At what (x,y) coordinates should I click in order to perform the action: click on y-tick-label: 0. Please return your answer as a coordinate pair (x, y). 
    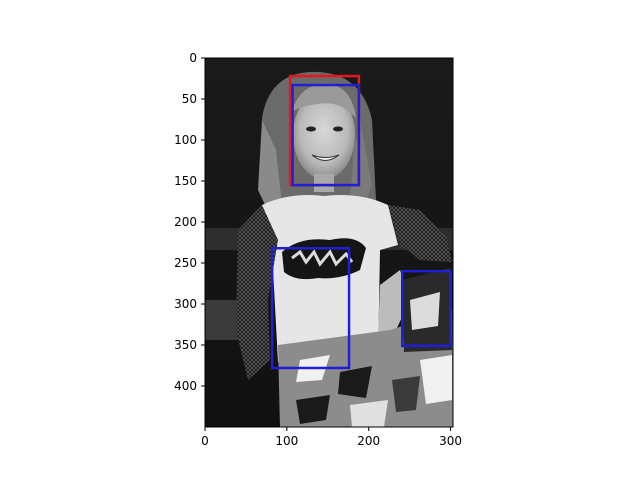
    Looking at the image, I should click on (193, 58).